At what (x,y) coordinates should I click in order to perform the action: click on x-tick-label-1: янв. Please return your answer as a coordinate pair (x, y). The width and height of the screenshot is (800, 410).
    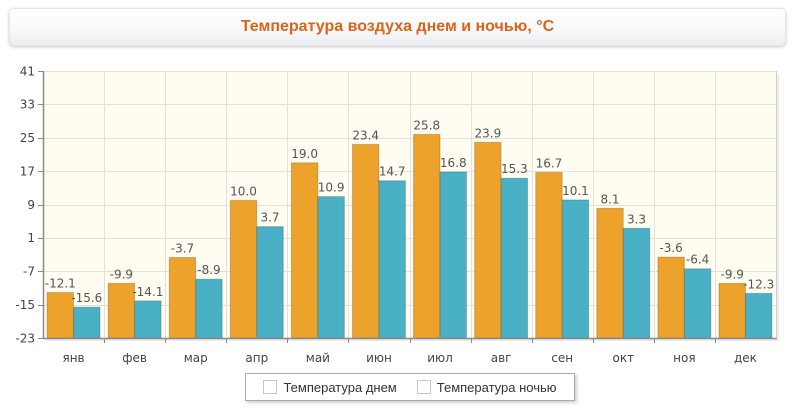
    Looking at the image, I should click on (73, 358).